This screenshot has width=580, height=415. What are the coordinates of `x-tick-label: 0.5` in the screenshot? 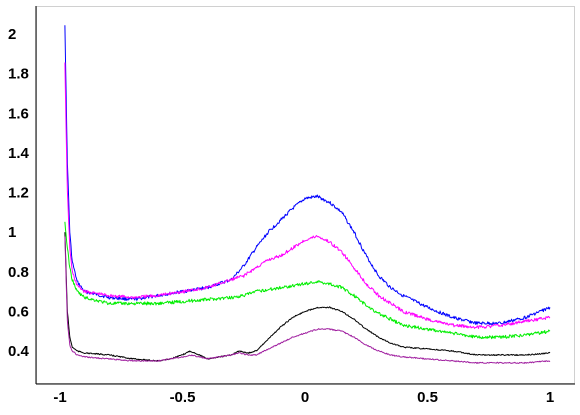 It's located at (427, 397).